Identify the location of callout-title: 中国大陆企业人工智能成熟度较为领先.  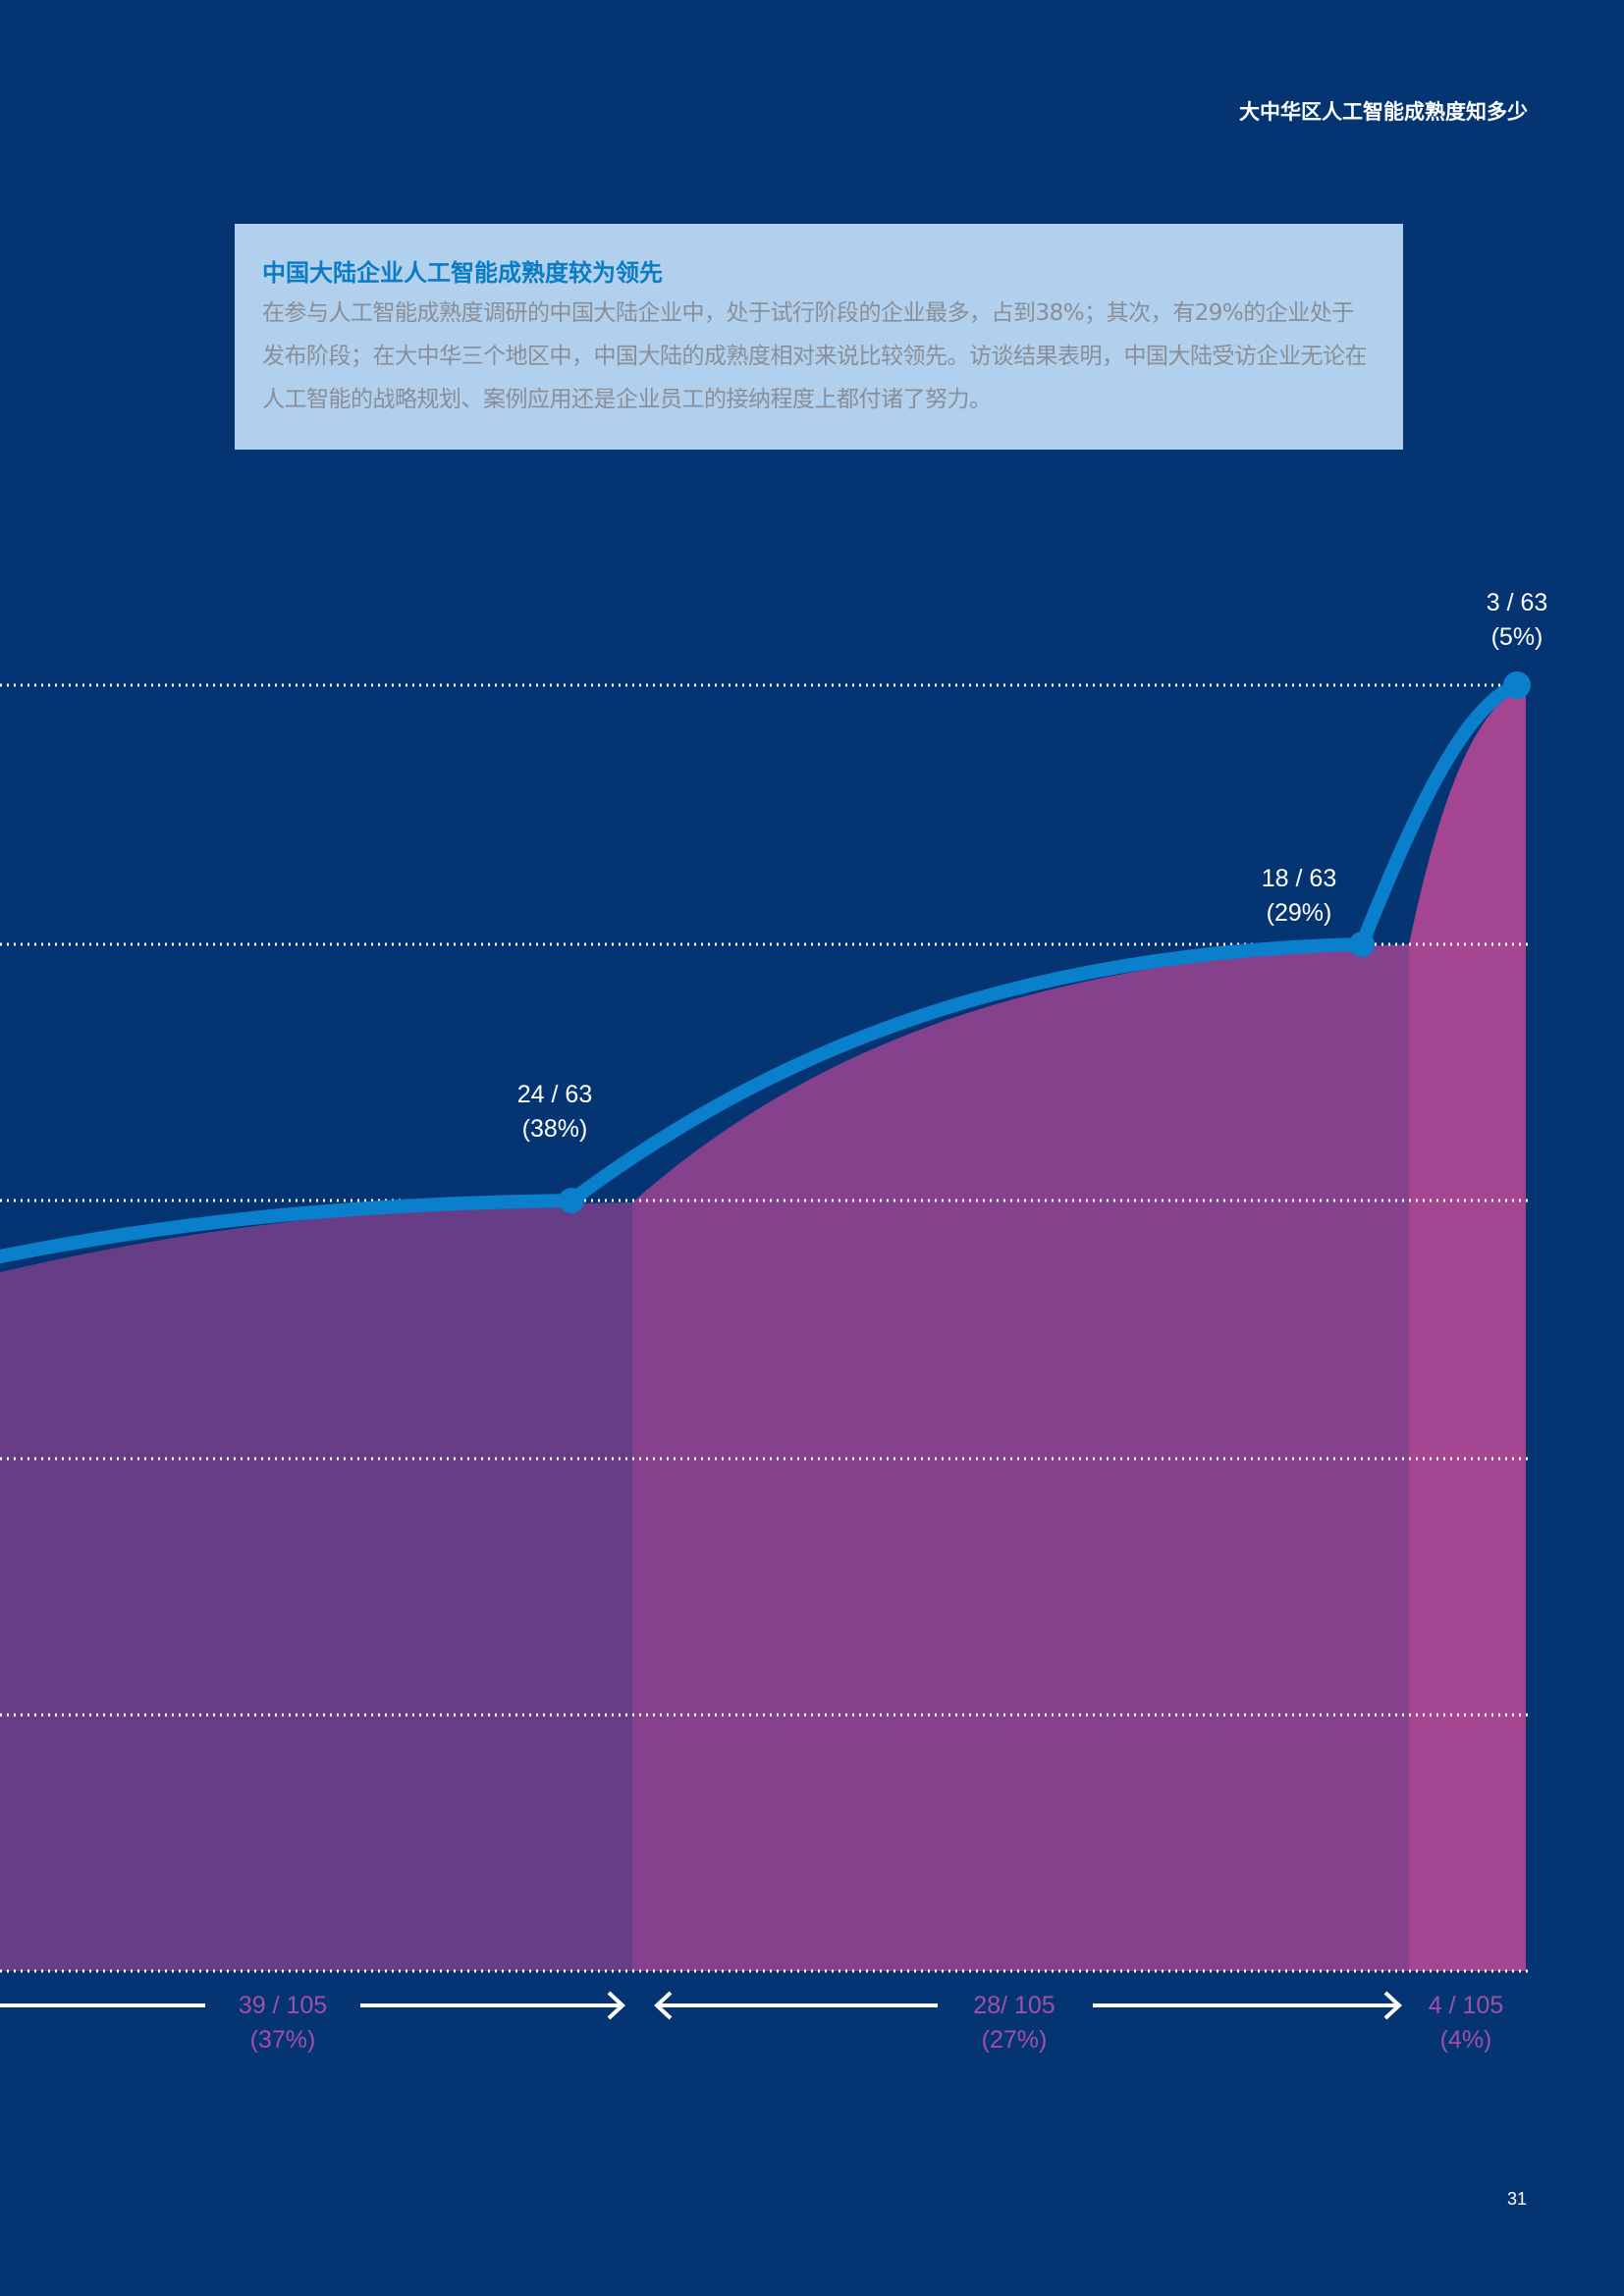
(462, 273).